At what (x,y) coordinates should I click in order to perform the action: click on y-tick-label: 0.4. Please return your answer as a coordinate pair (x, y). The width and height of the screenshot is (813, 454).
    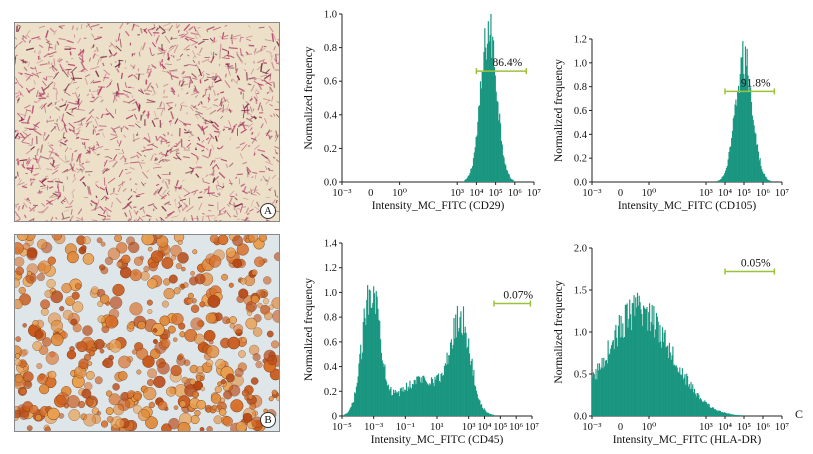
    Looking at the image, I should click on (331, 367).